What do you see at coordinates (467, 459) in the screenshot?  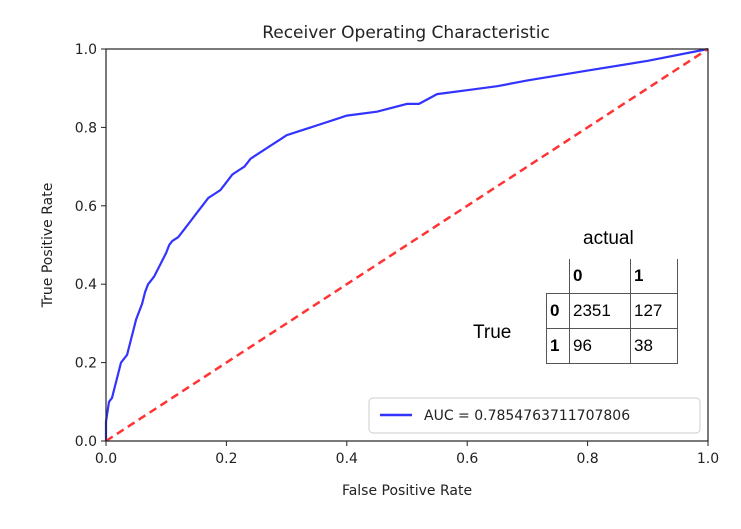 I see `x-tick-label: 0.6` at bounding box center [467, 459].